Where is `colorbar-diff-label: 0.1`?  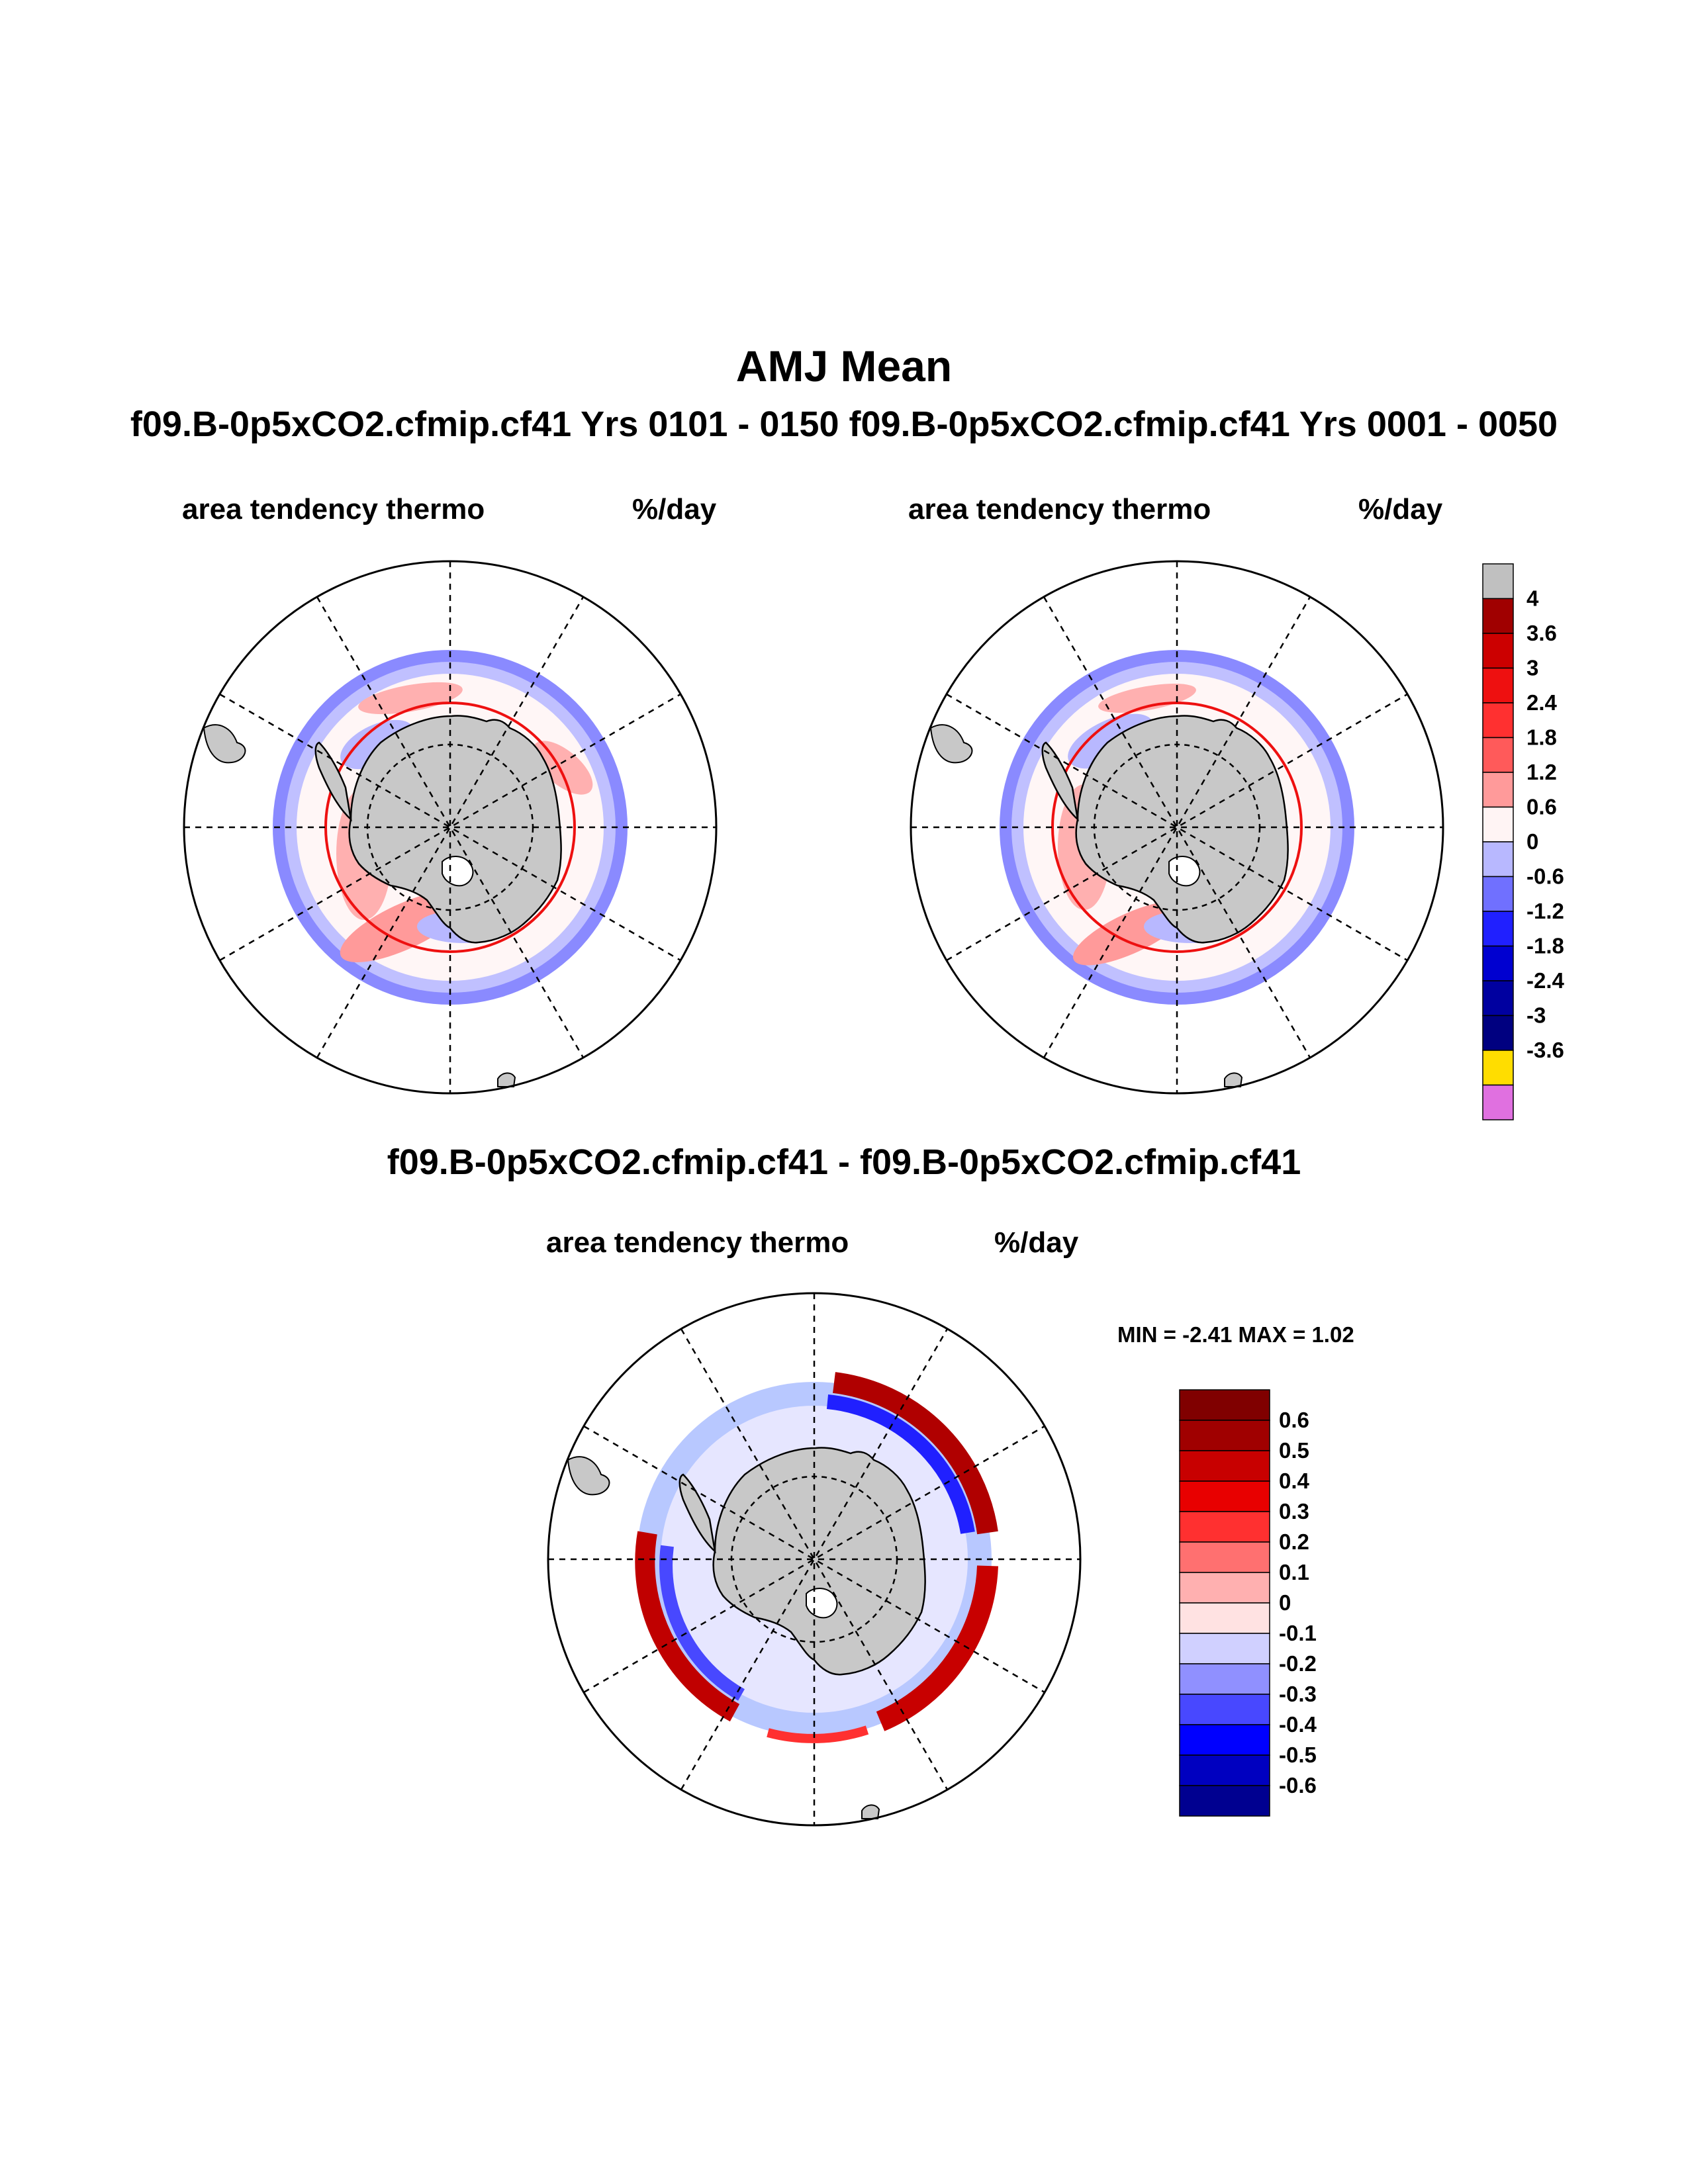 colorbar-diff-label: 0.1 is located at coordinates (1294, 1572).